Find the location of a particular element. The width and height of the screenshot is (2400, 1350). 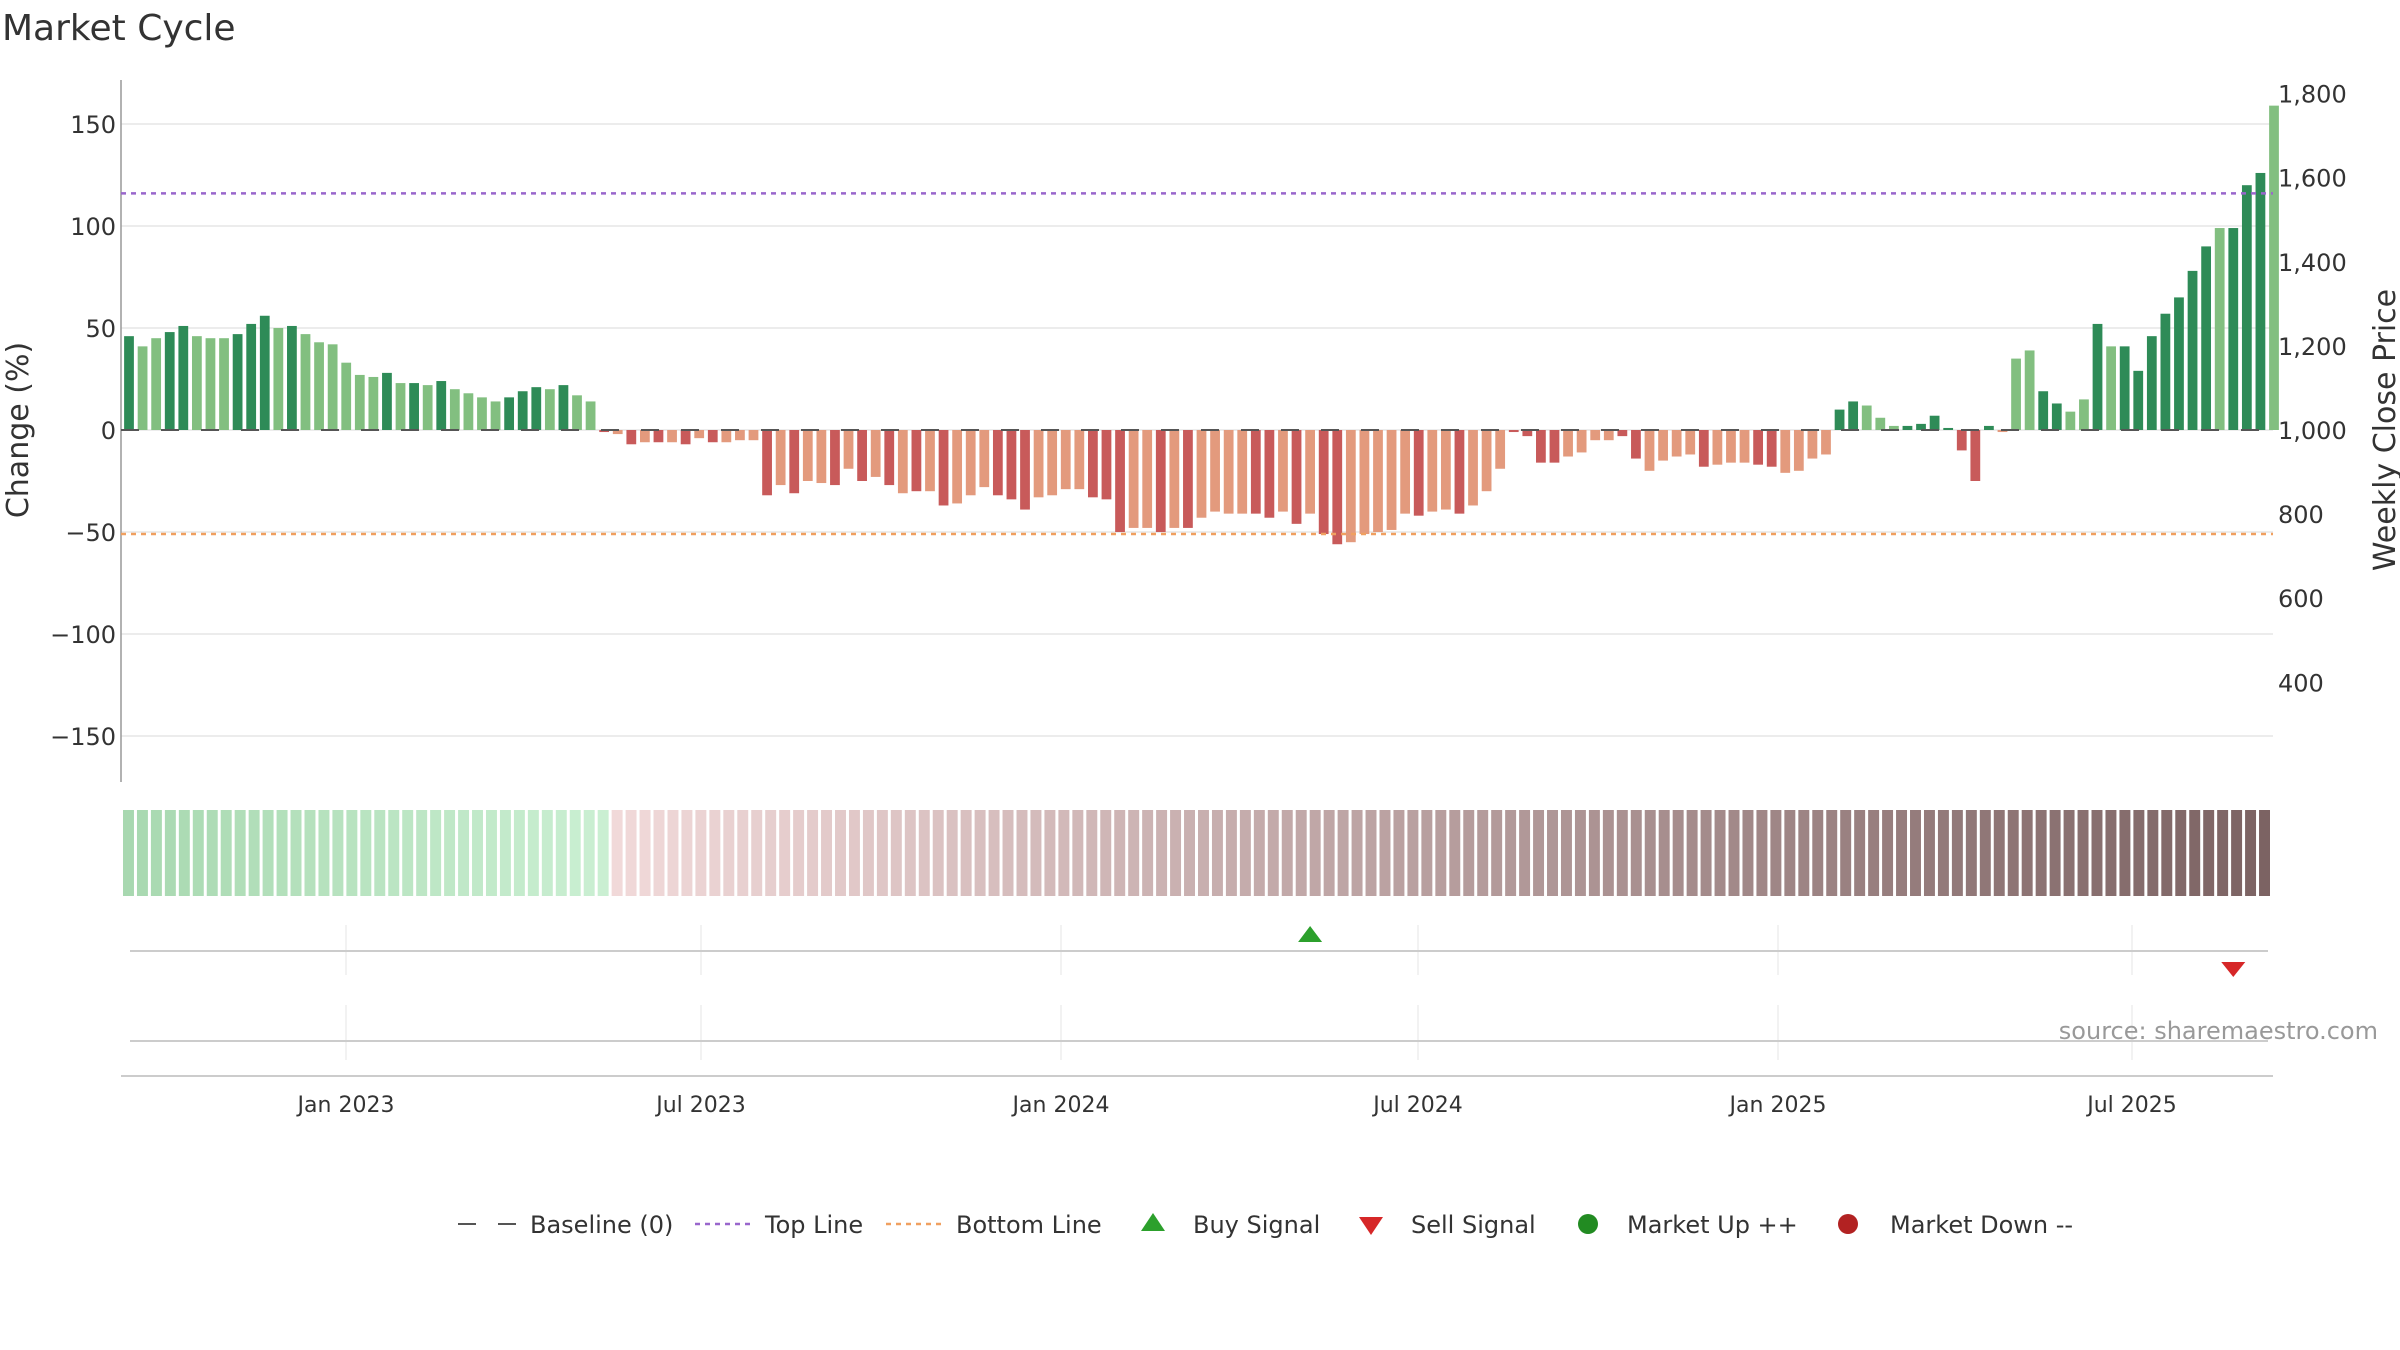

y-tick-label: −100 is located at coordinates (83, 635).